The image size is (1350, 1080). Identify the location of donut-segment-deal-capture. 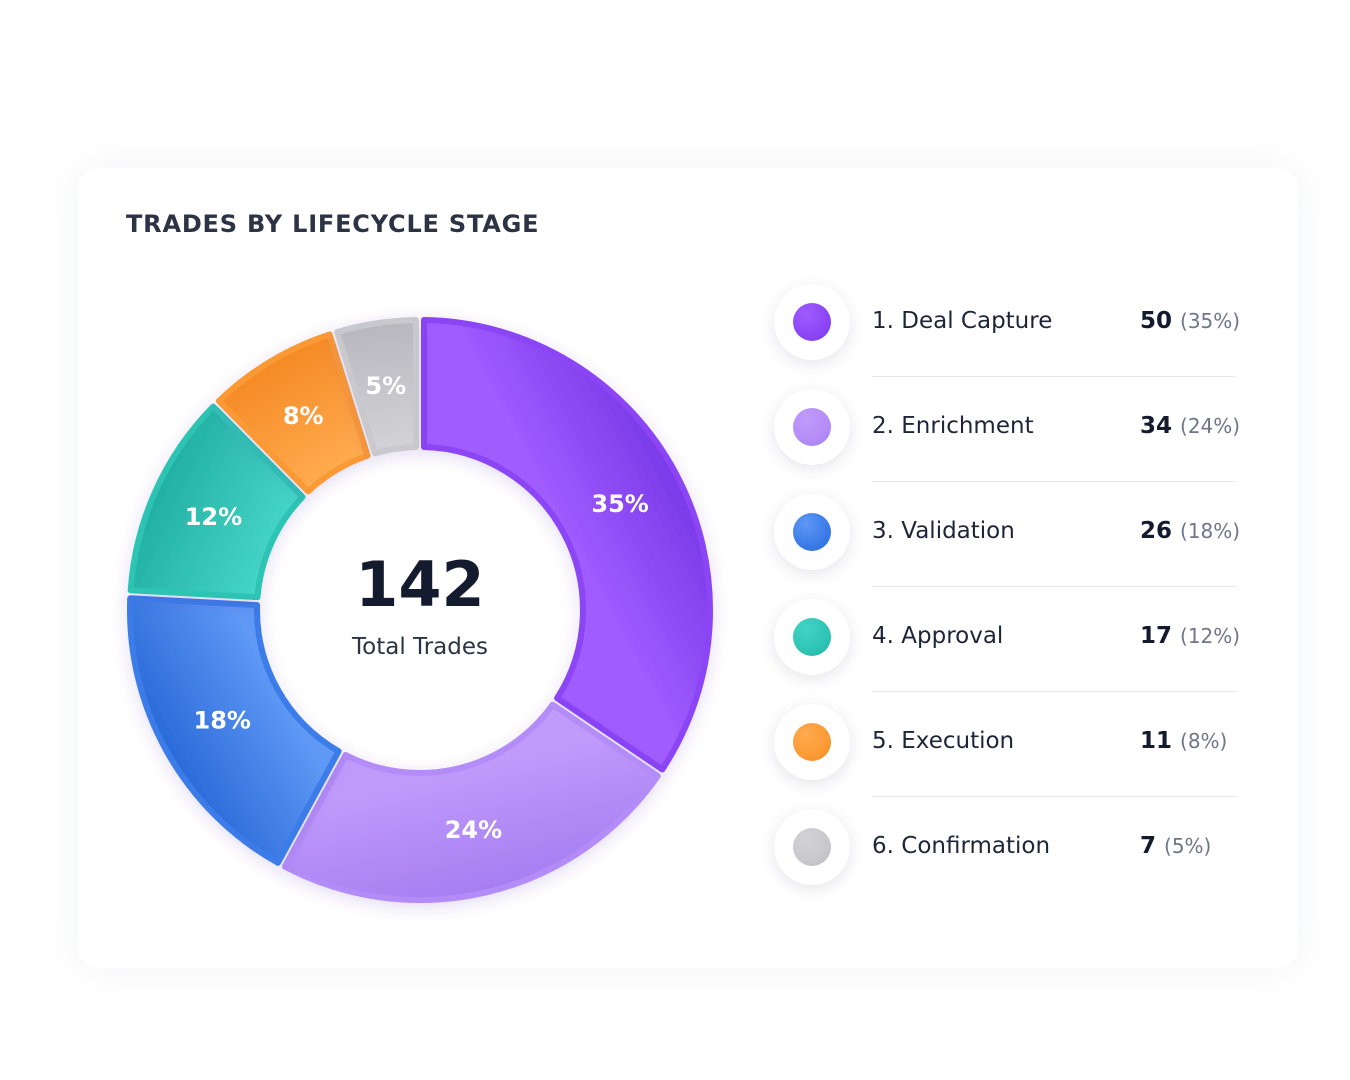
(567, 545).